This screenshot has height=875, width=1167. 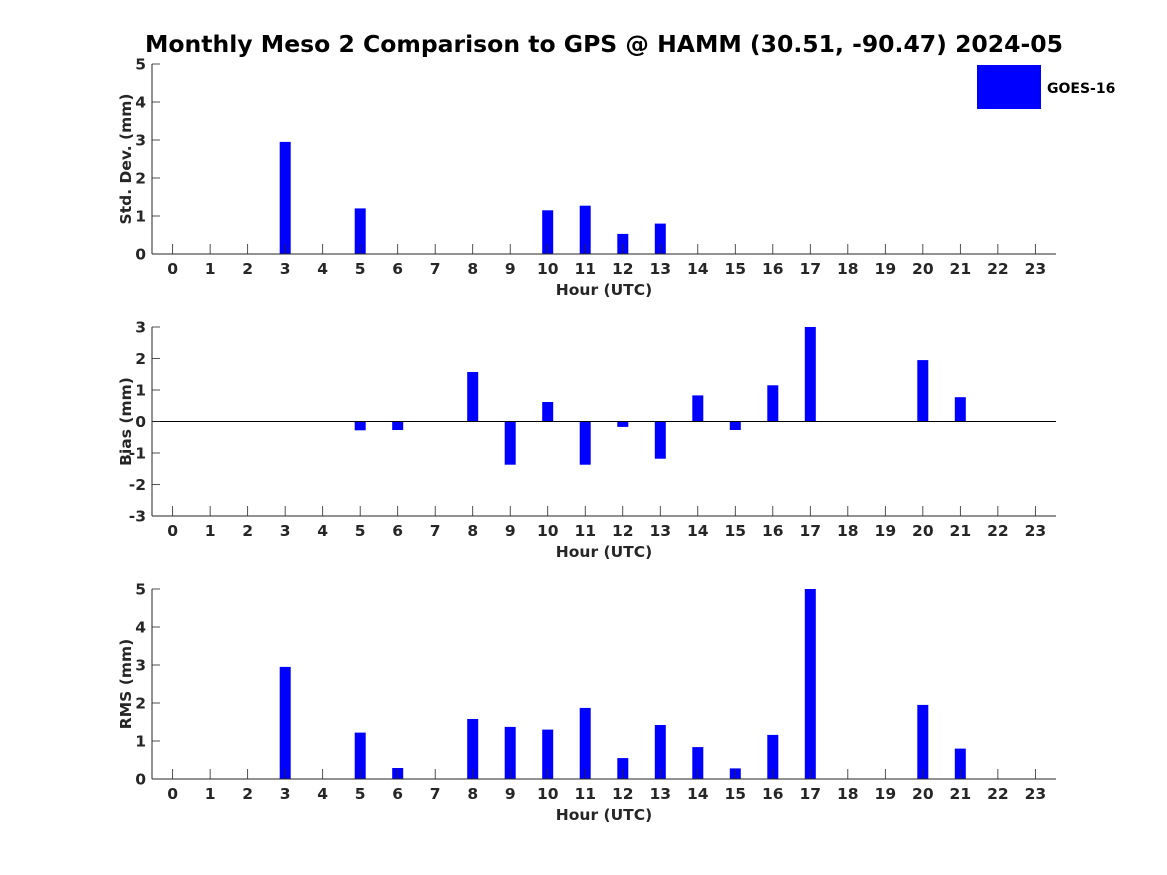 What do you see at coordinates (137, 485) in the screenshot?
I see `y-tick-label: -2` at bounding box center [137, 485].